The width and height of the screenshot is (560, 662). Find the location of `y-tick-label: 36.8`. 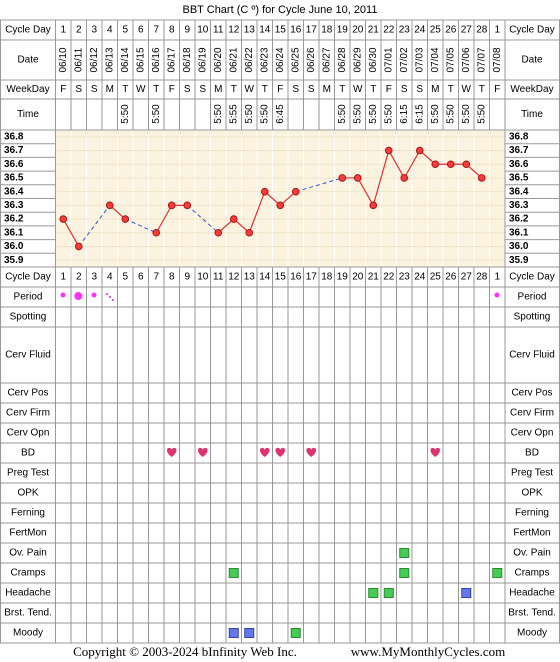

y-tick-label: 36.8 is located at coordinates (14, 136).